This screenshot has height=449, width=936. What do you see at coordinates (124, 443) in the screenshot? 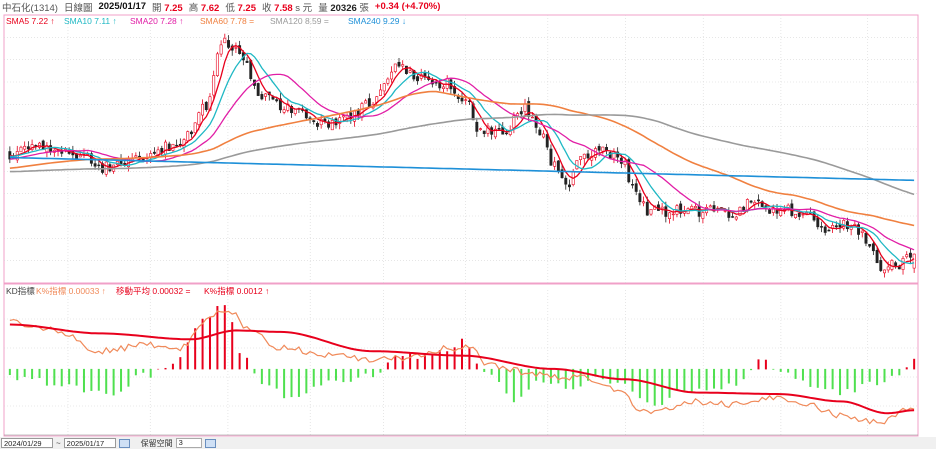
I see `calendar-icon` at bounding box center [124, 443].